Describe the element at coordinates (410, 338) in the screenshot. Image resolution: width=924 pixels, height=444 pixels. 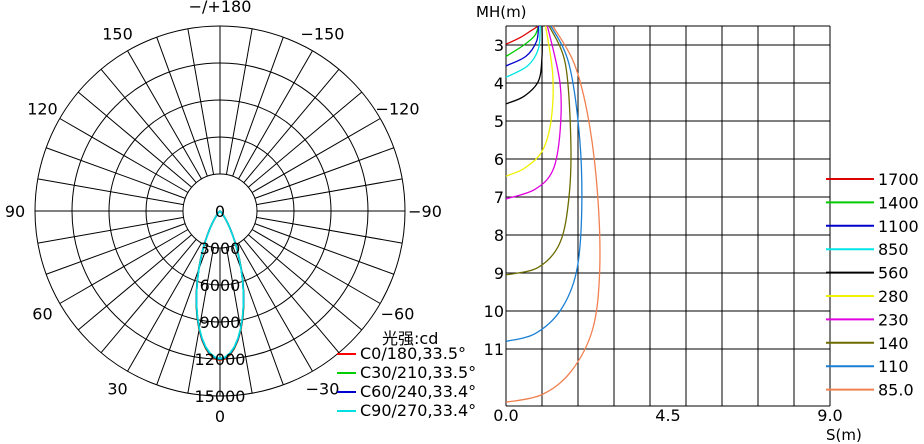
I see `polar-legend-title: 光强:cd` at that location.